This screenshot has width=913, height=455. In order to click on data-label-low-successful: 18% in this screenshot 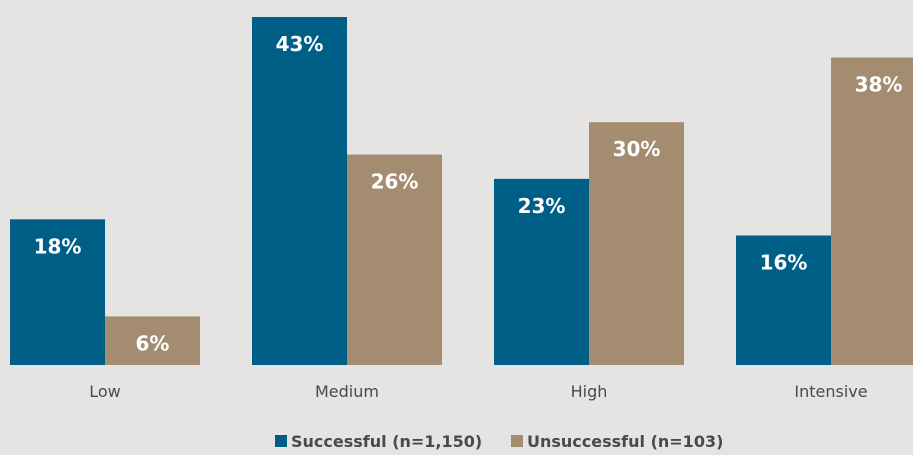, I will do `click(58, 246)`.